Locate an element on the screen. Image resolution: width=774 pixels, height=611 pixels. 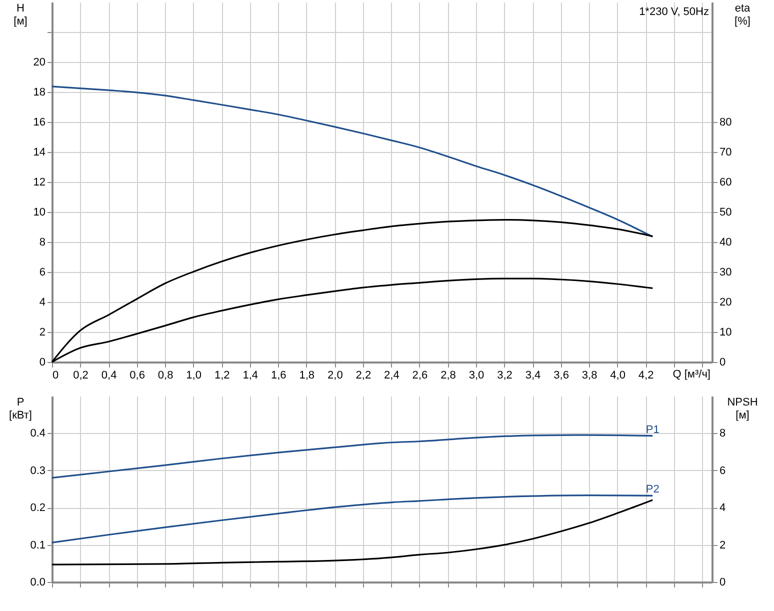
x-tick-label: 2,8 is located at coordinates (448, 376).